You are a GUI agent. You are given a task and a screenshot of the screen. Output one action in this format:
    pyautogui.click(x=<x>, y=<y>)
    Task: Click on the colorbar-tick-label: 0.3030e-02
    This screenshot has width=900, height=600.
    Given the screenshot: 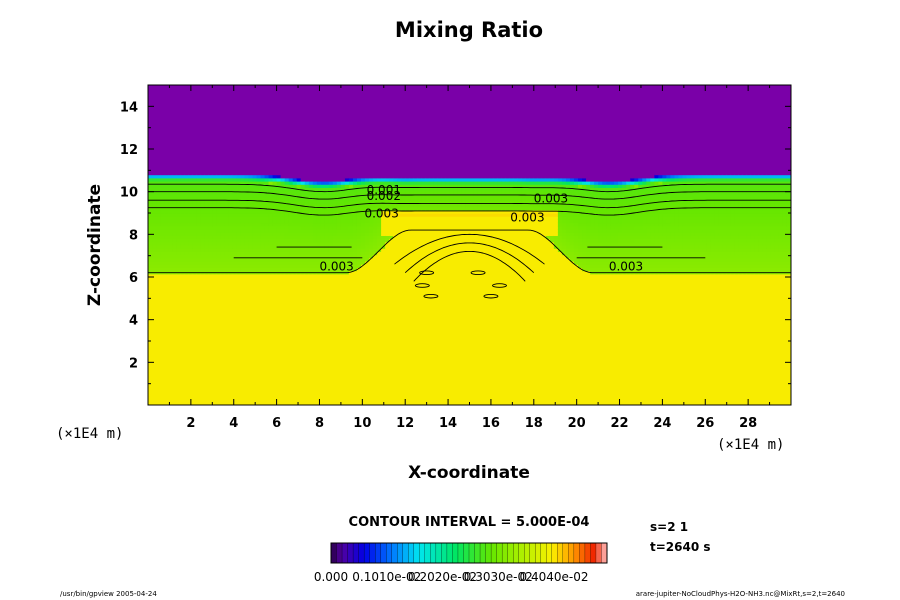 What is the action you would take?
    pyautogui.click(x=498, y=577)
    